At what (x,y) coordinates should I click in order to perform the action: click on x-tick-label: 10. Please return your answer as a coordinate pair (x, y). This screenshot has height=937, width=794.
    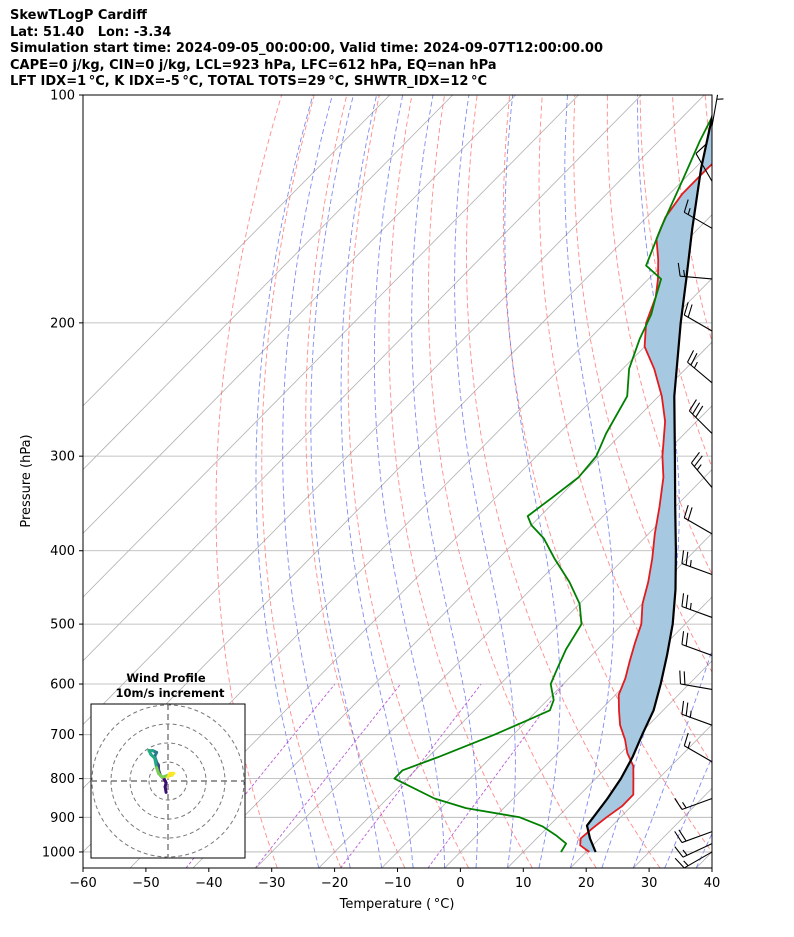
    Looking at the image, I should click on (523, 883).